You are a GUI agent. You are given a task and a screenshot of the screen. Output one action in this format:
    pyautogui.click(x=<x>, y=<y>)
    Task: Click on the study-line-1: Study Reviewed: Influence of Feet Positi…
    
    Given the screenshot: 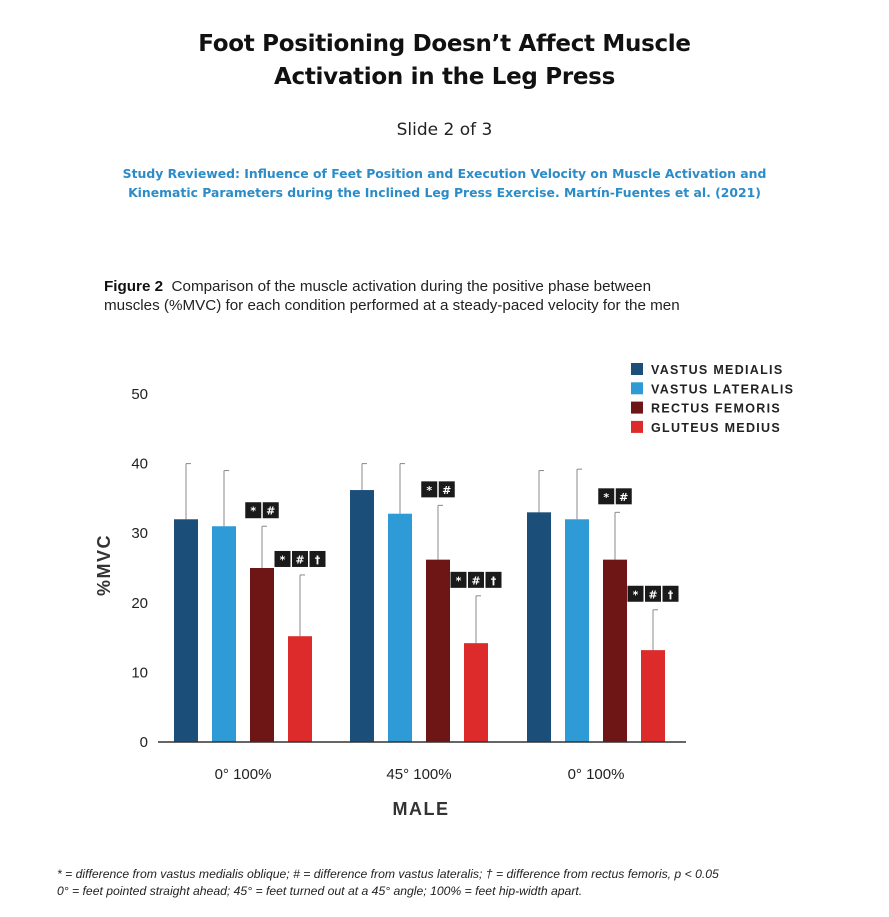 What is the action you would take?
    pyautogui.click(x=444, y=173)
    